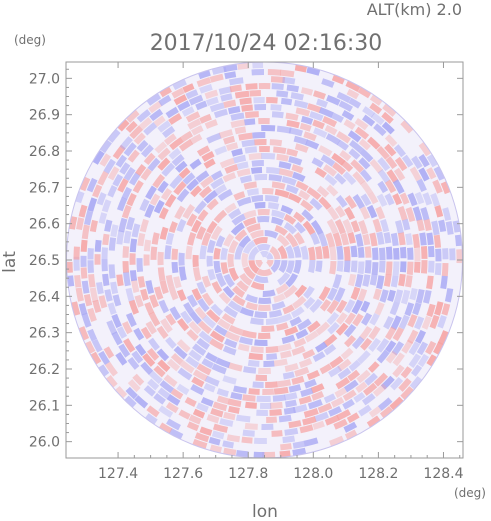 The width and height of the screenshot is (491, 521). What do you see at coordinates (44, 261) in the screenshot?
I see `y-tick-label: 26.5` at bounding box center [44, 261].